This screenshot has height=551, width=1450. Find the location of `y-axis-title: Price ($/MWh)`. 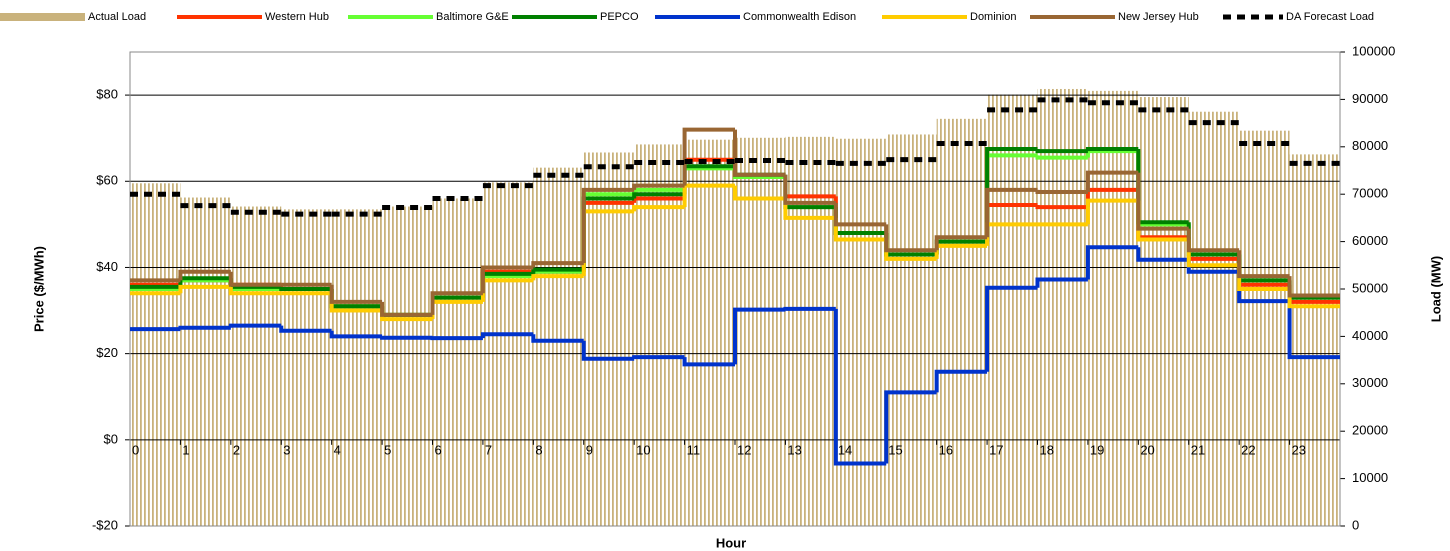

y-axis-title: Price ($/MWh) is located at coordinates (38, 289).